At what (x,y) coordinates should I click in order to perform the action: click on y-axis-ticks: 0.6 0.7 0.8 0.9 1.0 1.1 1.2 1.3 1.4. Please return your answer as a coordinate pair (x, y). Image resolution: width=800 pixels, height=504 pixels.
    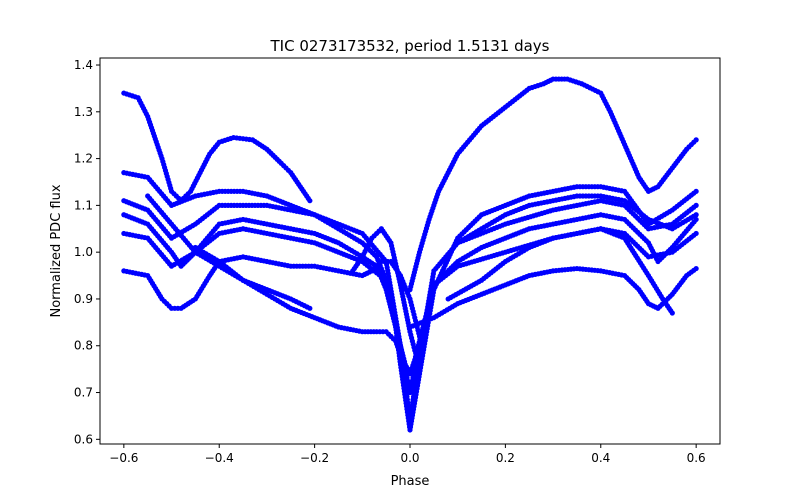
    Looking at the image, I should click on (87, 252).